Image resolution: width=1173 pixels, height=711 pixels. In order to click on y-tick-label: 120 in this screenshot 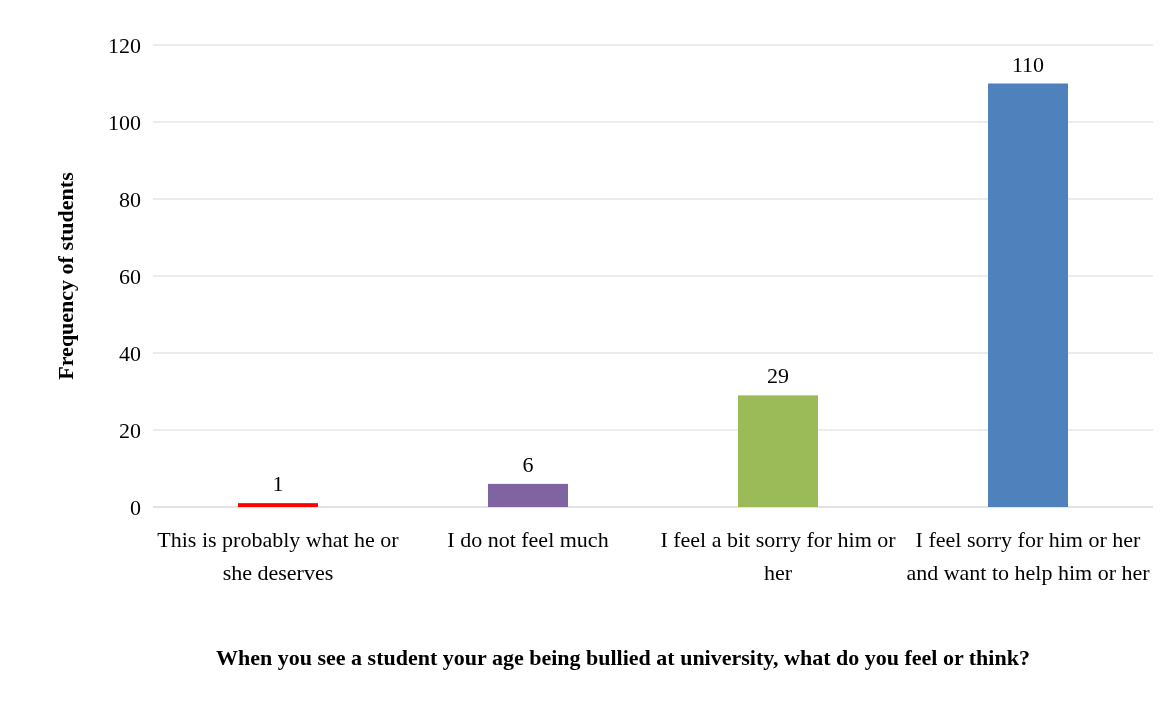, I will do `click(124, 45)`.